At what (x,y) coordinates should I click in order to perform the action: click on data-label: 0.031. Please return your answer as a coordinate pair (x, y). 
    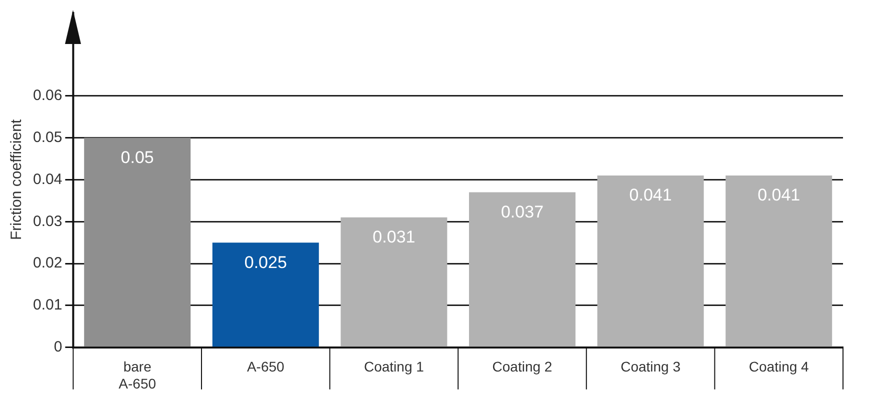
    Looking at the image, I should click on (394, 237).